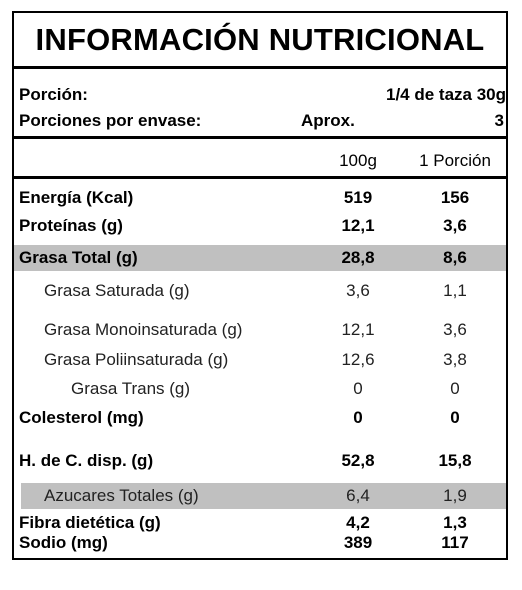 The image size is (522, 590). Describe the element at coordinates (455, 522) in the screenshot. I see `row-value-portion: 1,3` at that location.